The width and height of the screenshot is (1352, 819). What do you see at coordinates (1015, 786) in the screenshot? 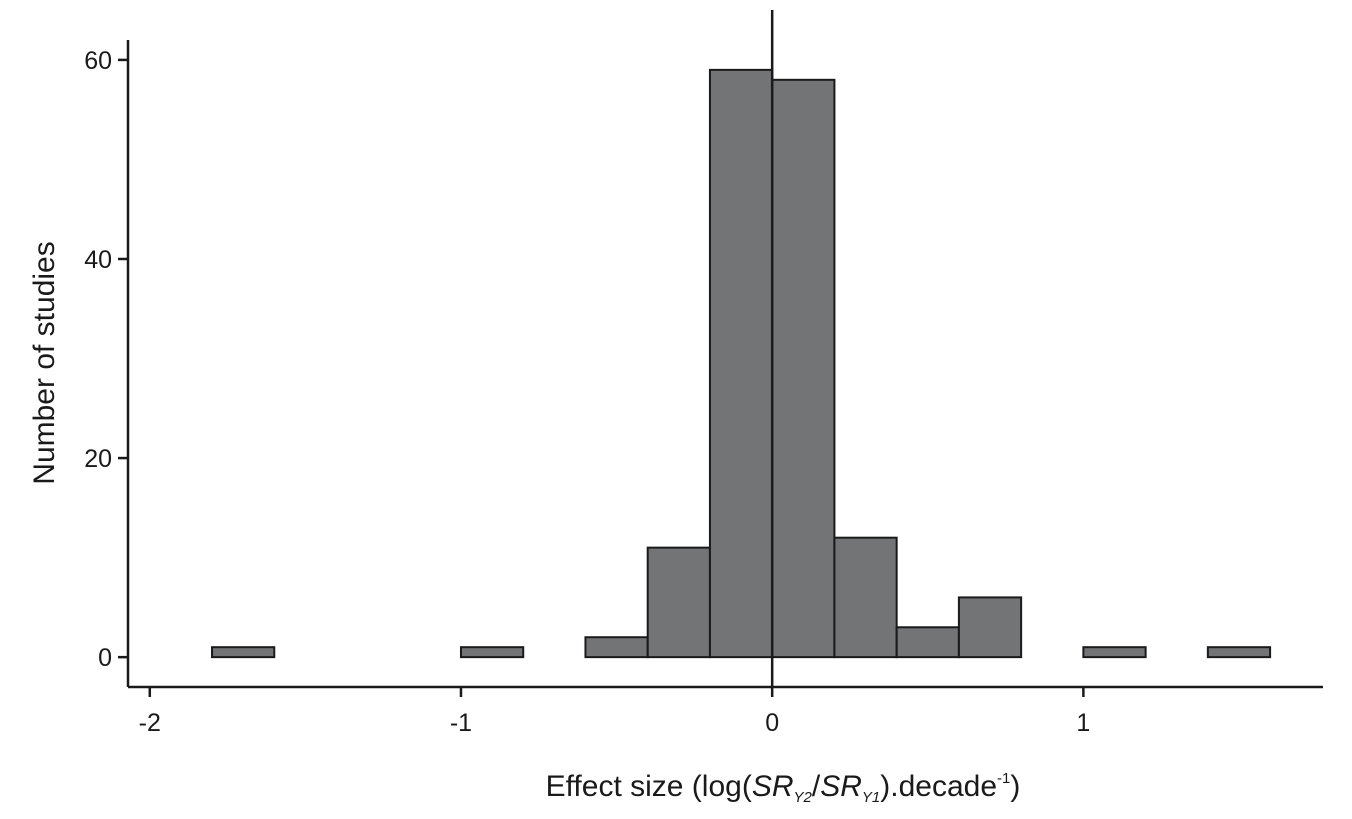
I see `x-title-suffix: )` at bounding box center [1015, 786].